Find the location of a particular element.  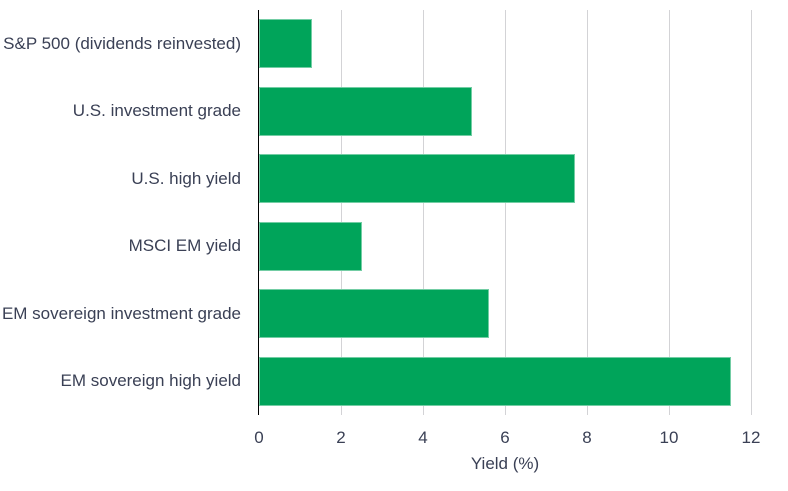

x-tick-label: 10 is located at coordinates (669, 437).